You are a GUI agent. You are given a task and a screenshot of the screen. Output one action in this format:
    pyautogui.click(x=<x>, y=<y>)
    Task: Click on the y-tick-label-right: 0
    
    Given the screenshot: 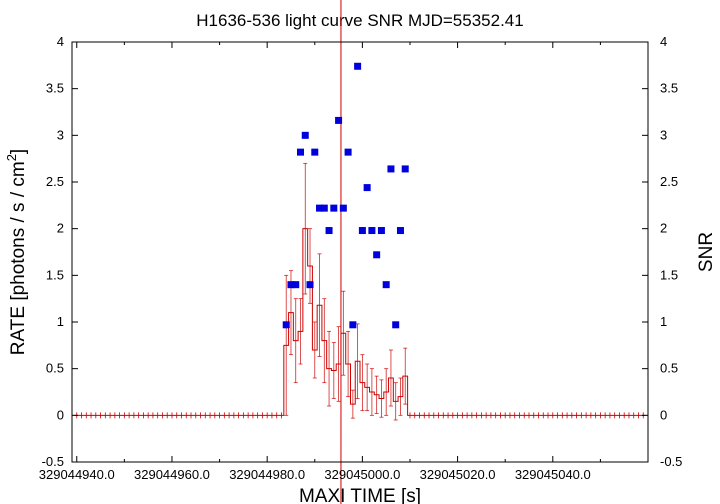 What is the action you would take?
    pyautogui.click(x=663, y=414)
    